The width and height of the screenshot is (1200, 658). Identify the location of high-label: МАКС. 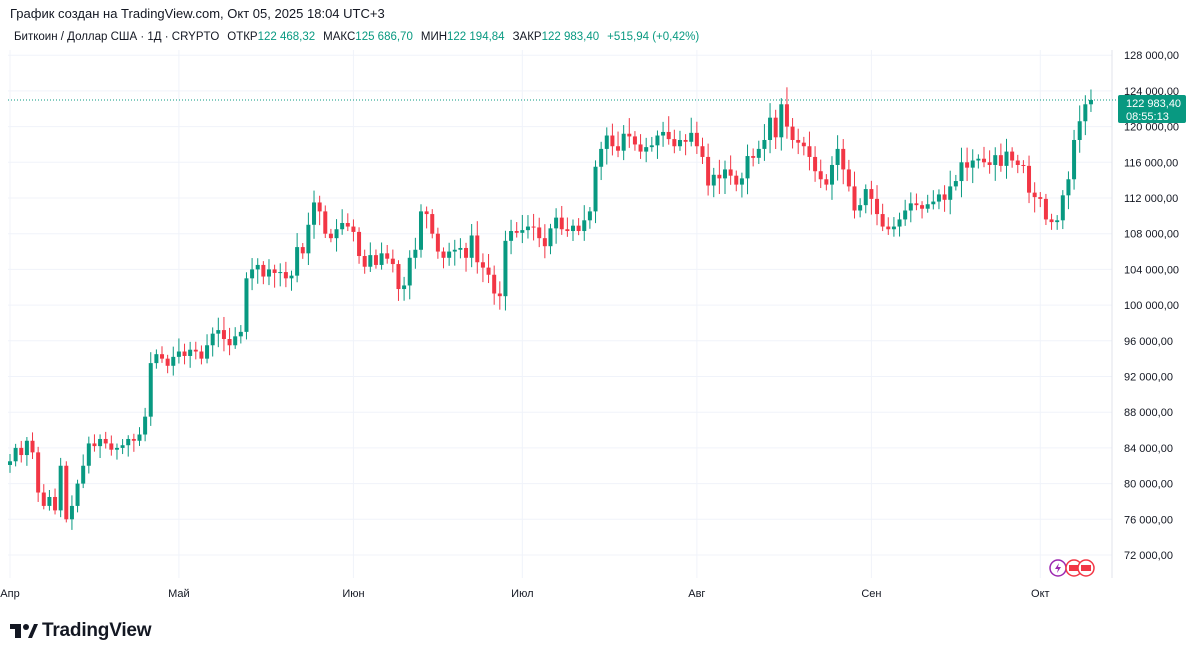
(339, 37).